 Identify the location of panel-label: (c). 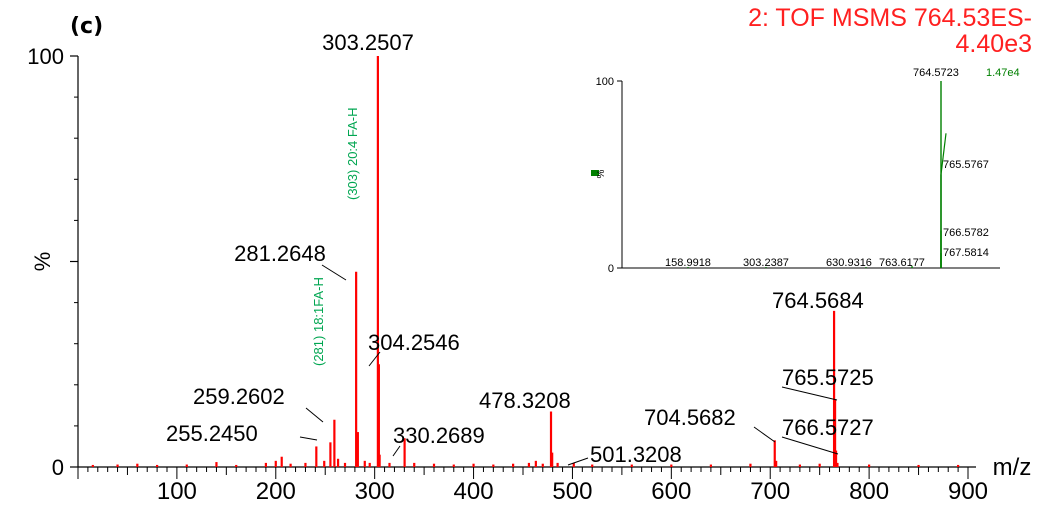
(87, 26).